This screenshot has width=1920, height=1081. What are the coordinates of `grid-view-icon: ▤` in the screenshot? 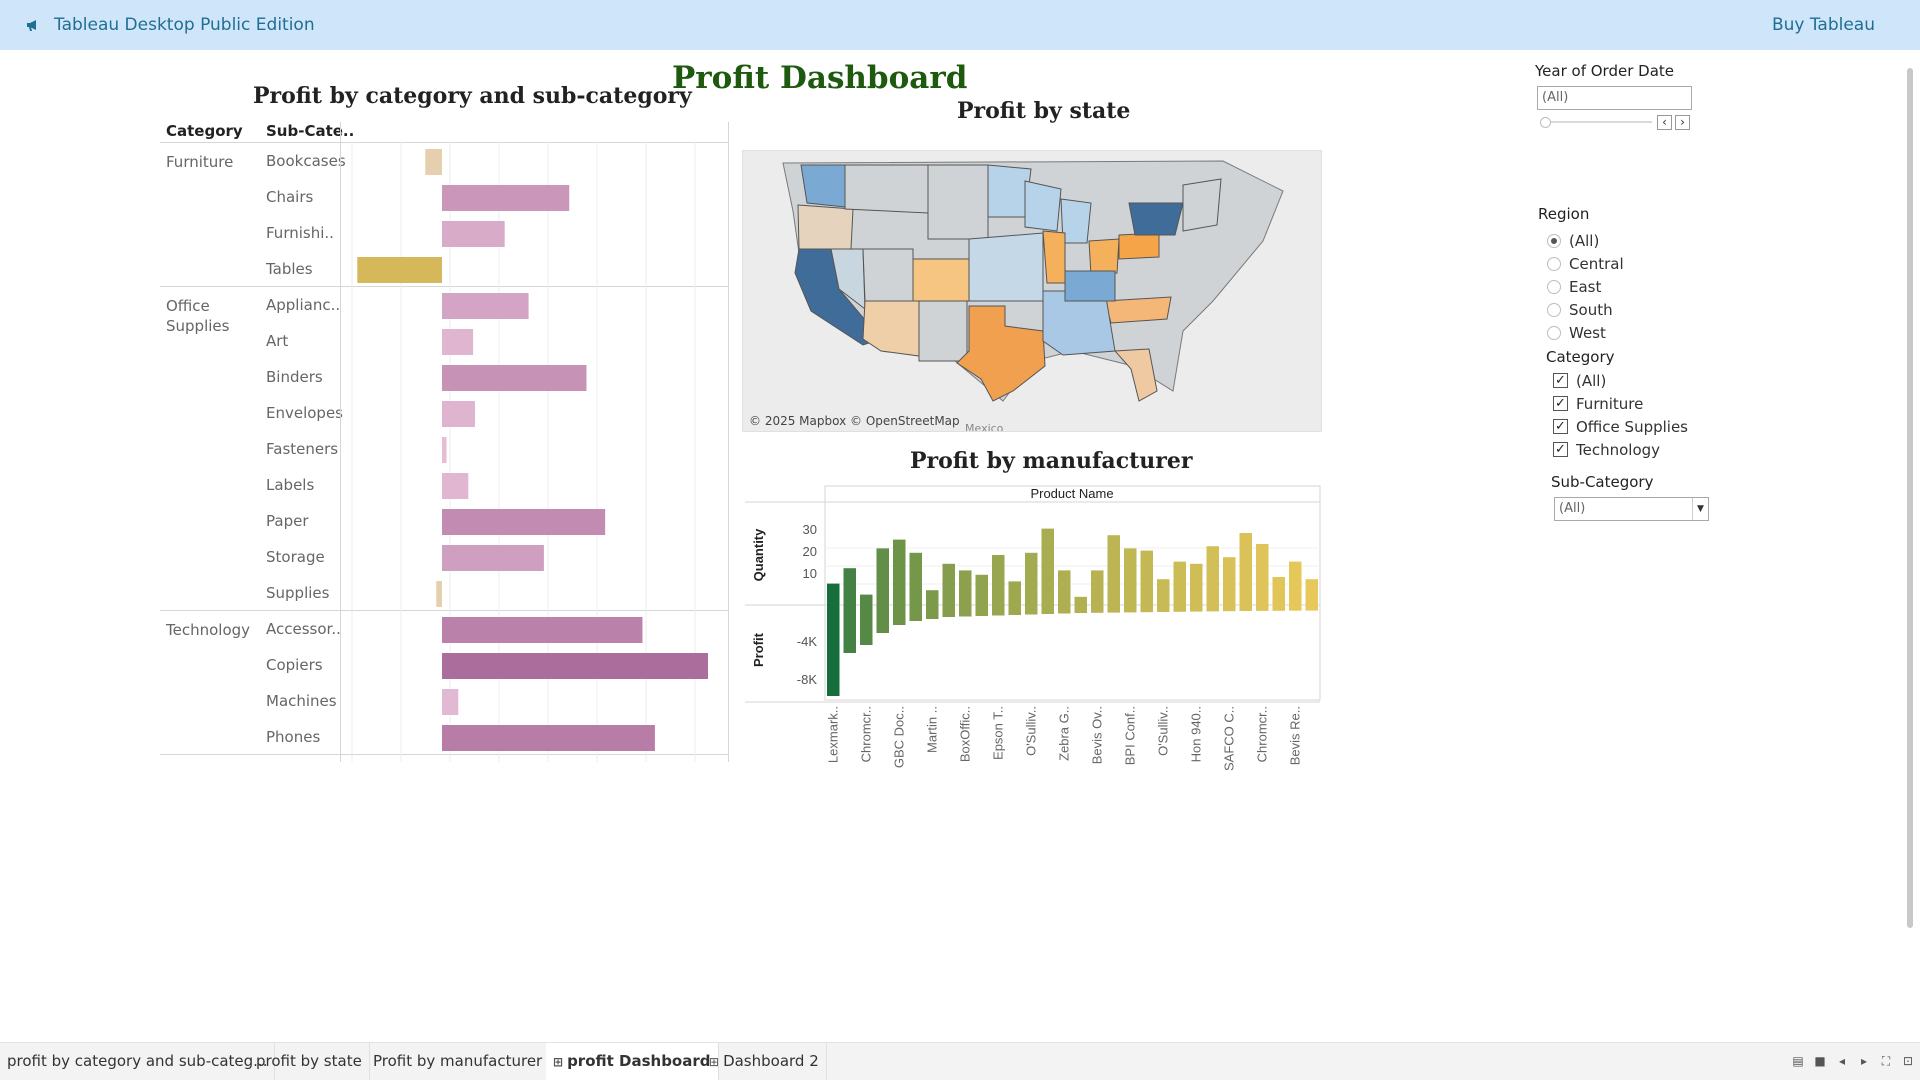 It's located at (1798, 1061).